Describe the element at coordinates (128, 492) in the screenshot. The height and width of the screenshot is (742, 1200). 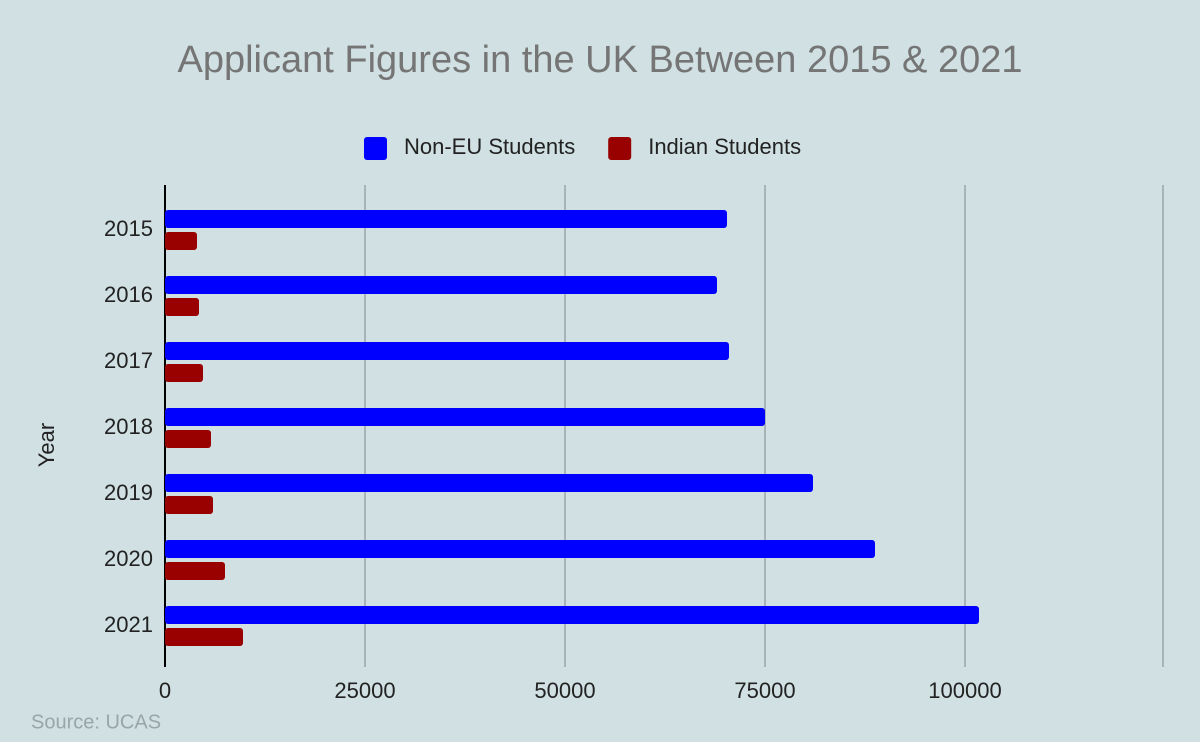
I see `y-tick-label: 2019` at that location.